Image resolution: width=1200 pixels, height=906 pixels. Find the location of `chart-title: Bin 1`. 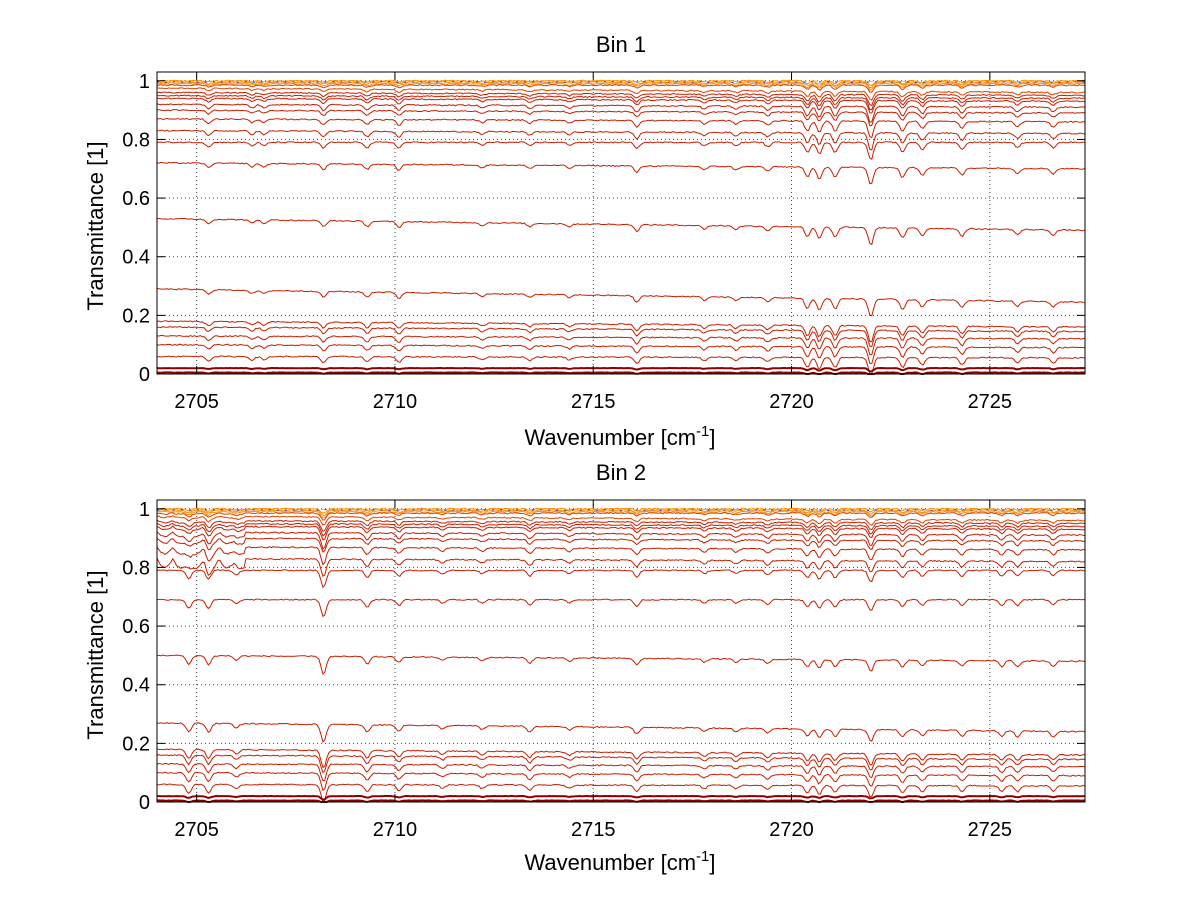

chart-title: Bin 1 is located at coordinates (621, 44).